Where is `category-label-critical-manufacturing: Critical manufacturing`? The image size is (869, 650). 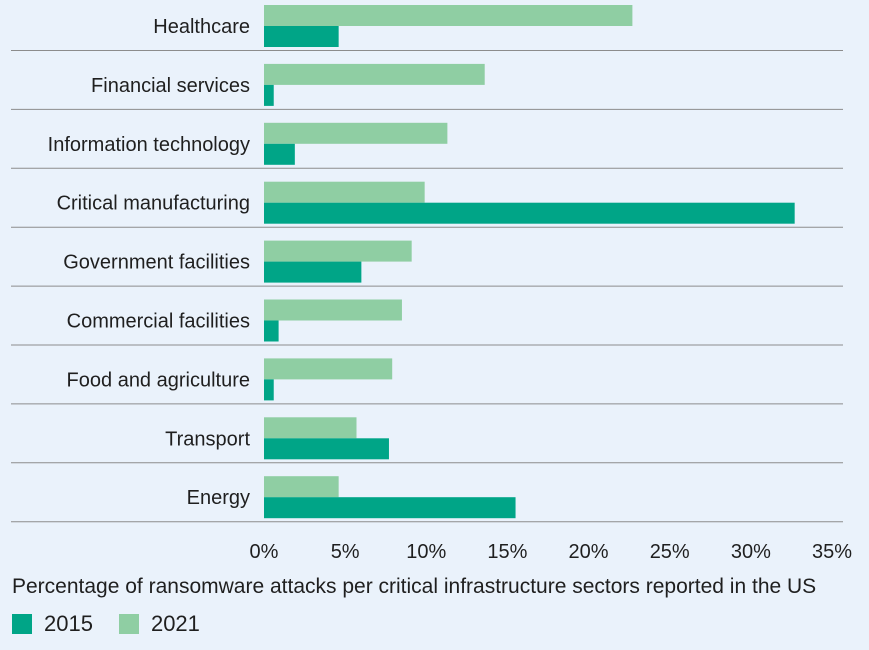 category-label-critical-manufacturing: Critical manufacturing is located at coordinates (153, 204).